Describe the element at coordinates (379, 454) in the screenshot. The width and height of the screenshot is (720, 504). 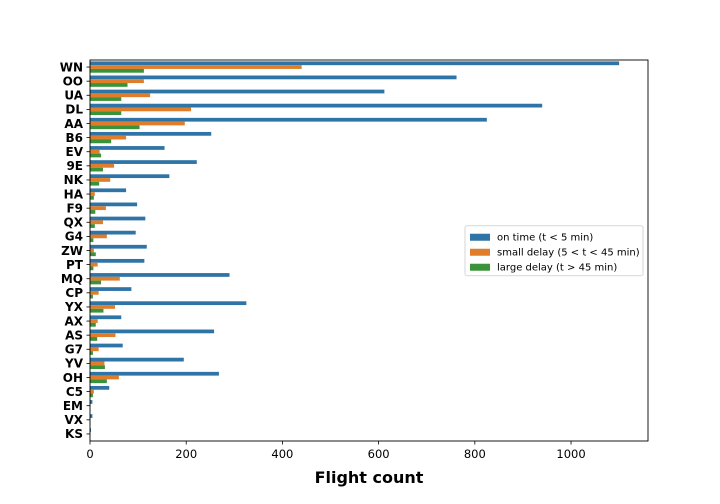
I see `x-tick-label-600: 600` at that location.